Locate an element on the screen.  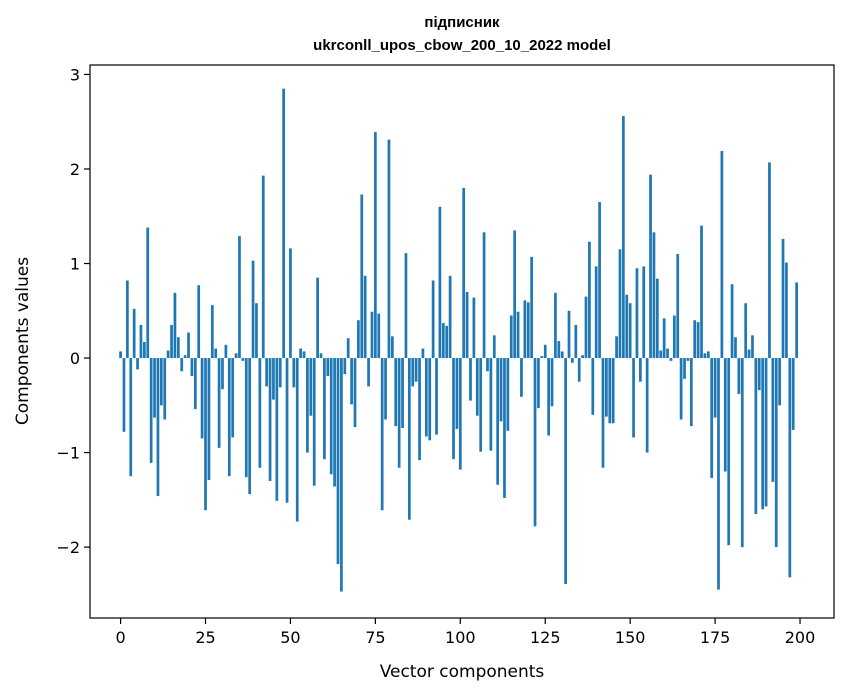
x-tick-label: 25 is located at coordinates (205, 637).